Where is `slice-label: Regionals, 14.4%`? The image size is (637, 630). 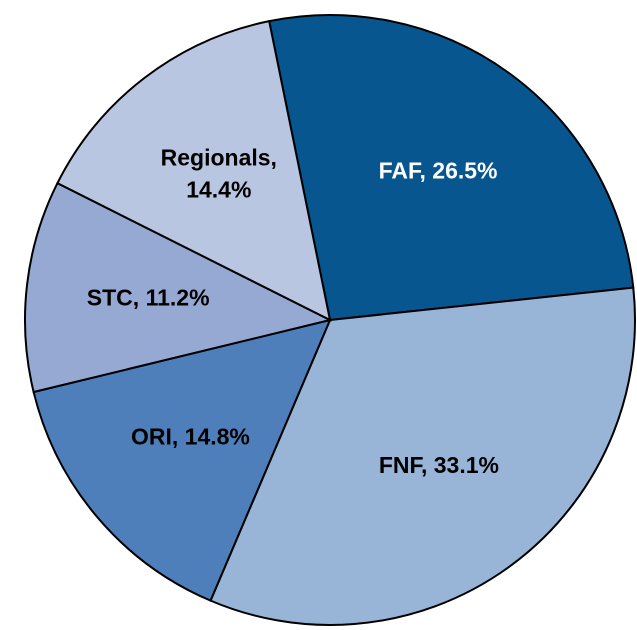
slice-label: Regionals, 14.4% is located at coordinates (219, 174).